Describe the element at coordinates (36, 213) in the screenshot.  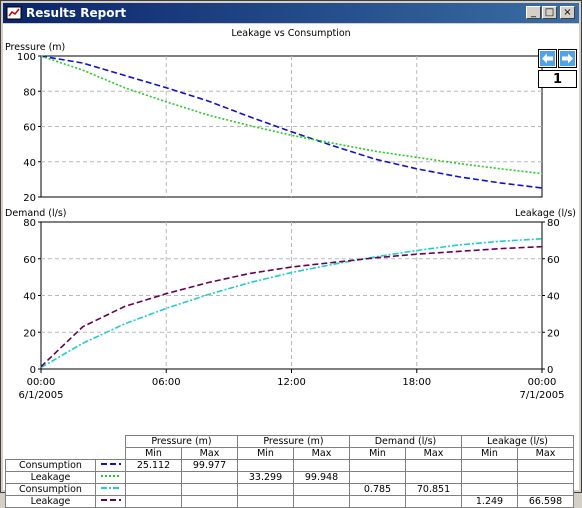
I see `y-axis-label: Demand (l/s)` at that location.